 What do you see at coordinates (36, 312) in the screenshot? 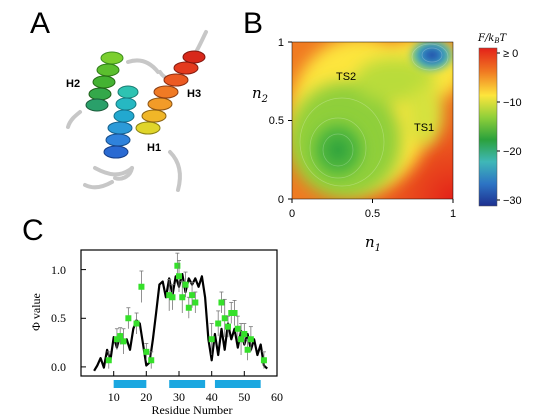
I see `phi-ylabel: Φ value` at bounding box center [36, 312].